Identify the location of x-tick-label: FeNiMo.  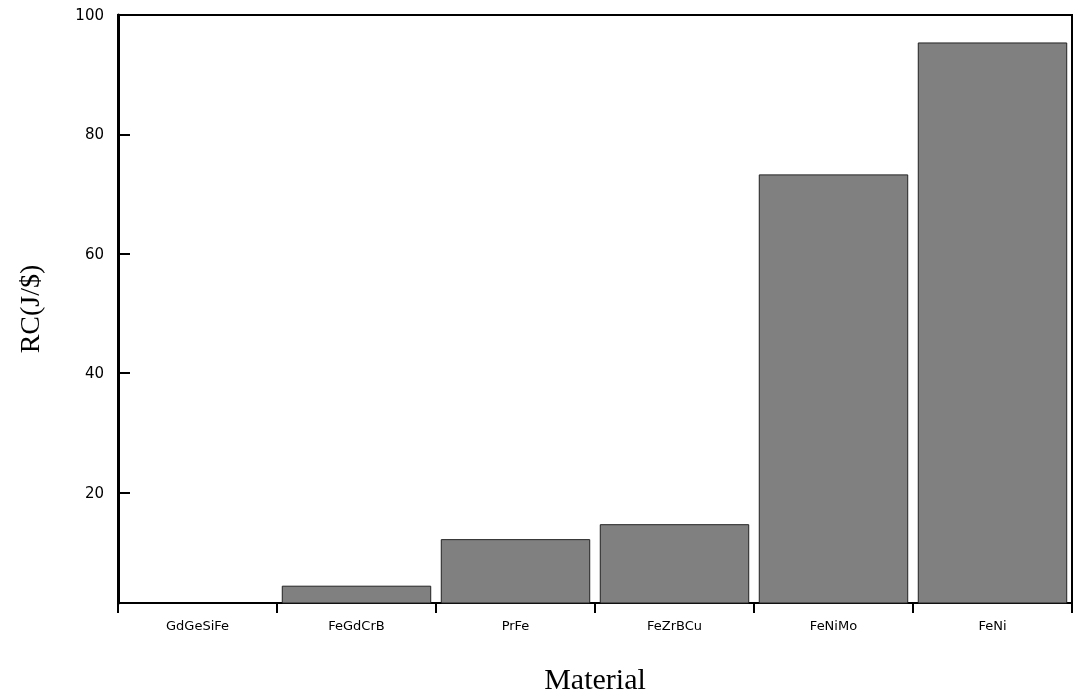
(833, 625).